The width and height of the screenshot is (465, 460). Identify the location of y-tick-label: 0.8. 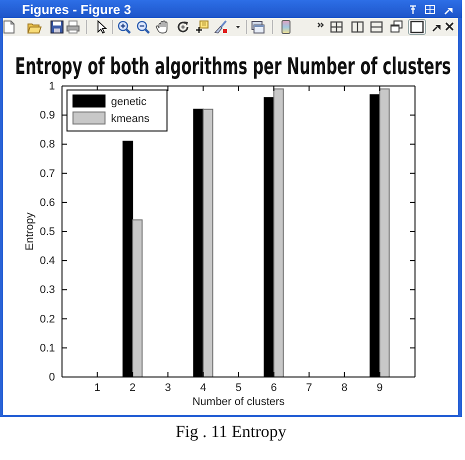
(47, 144).